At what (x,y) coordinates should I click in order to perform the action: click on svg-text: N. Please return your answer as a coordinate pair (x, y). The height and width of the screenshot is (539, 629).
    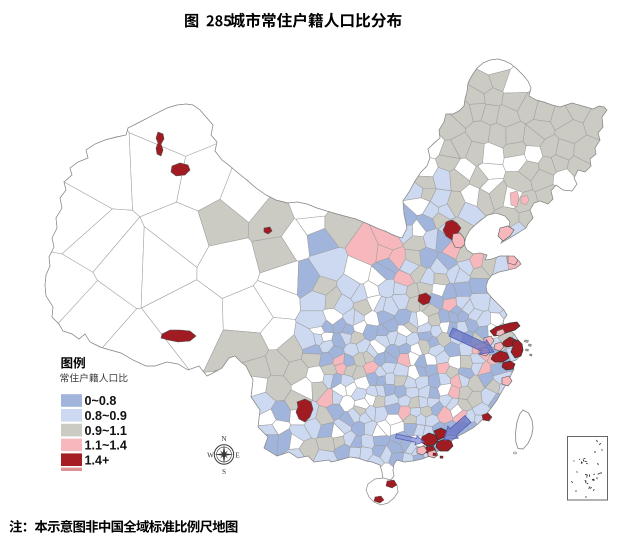
    Looking at the image, I should click on (224, 439).